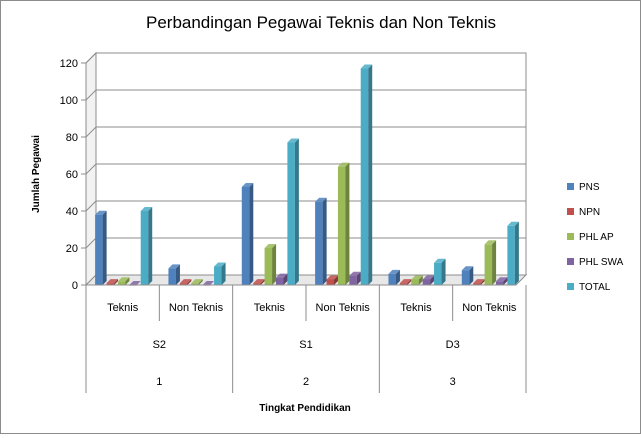 This screenshot has height=438, width=641. I want to click on x-group-label: 1, so click(159, 382).